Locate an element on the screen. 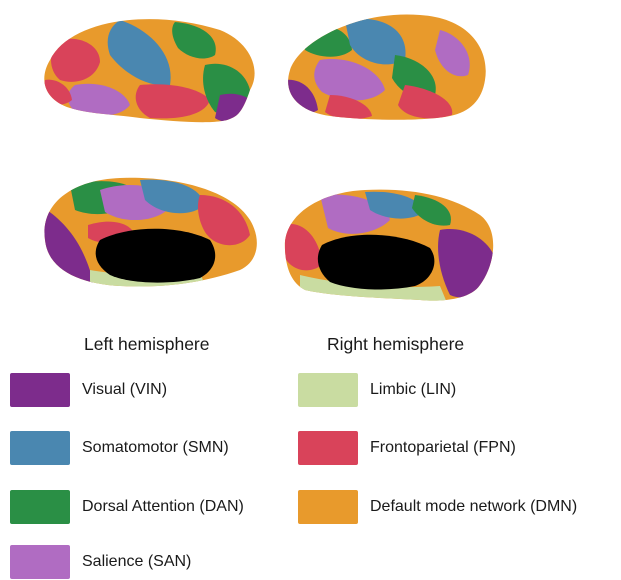 This screenshot has width=621, height=580. legend-swatch-salience is located at coordinates (40, 562).